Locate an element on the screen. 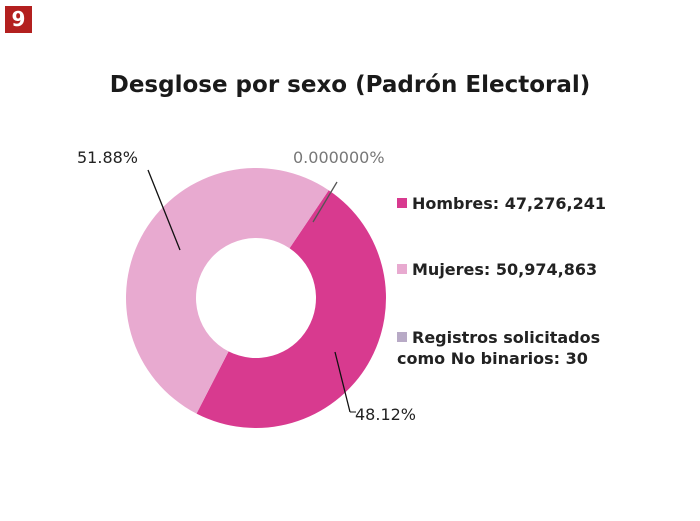  section-number-badge: 9 is located at coordinates (18, 19).